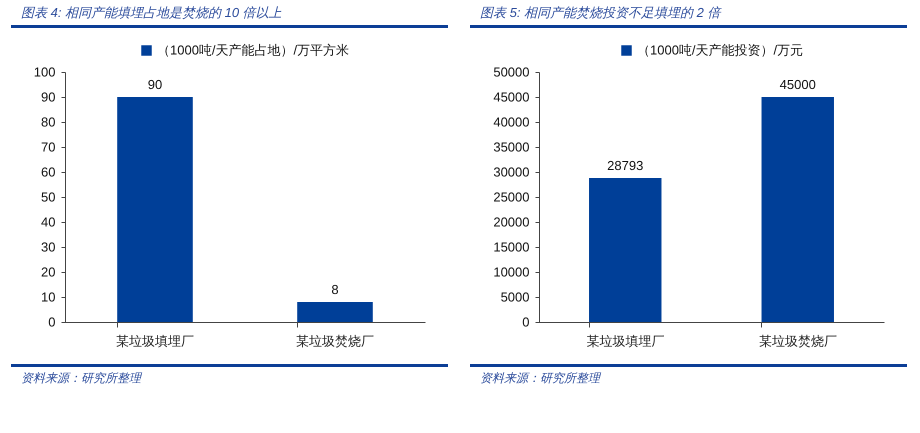  What do you see at coordinates (511, 222) in the screenshot?
I see `y-tick-label: 20000` at bounding box center [511, 222].